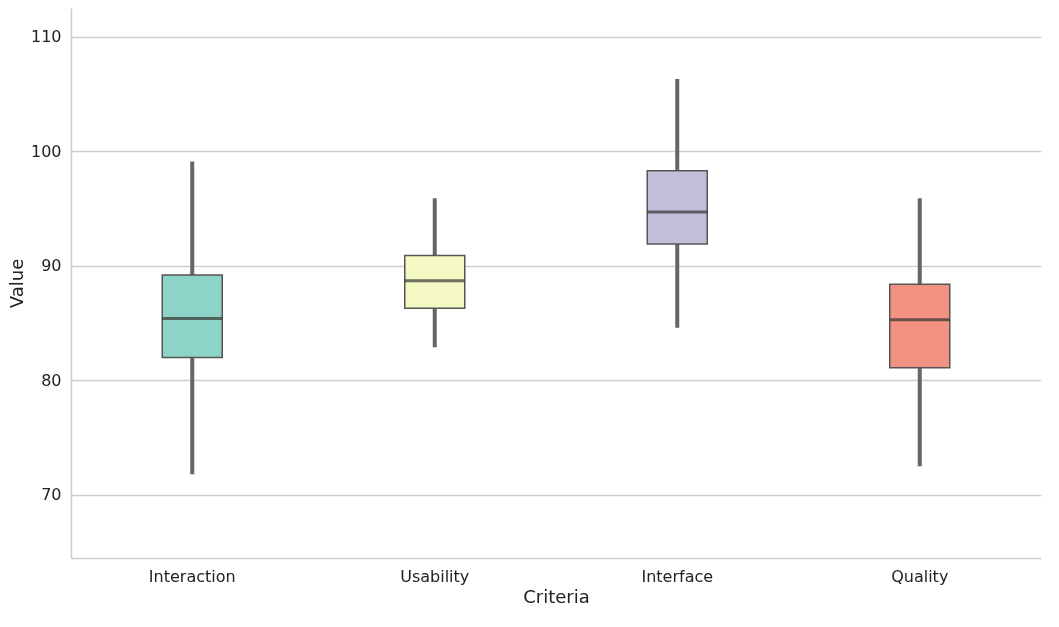 This screenshot has height=627, width=1059. Describe the element at coordinates (556, 596) in the screenshot. I see `x-axis-title: Criteria` at that location.